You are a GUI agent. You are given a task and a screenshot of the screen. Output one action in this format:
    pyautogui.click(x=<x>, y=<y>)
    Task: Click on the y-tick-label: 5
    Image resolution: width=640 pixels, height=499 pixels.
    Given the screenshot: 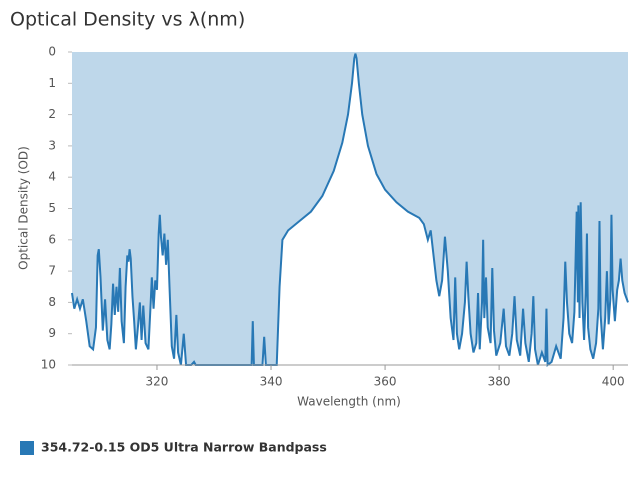 What is the action you would take?
    pyautogui.click(x=52, y=208)
    